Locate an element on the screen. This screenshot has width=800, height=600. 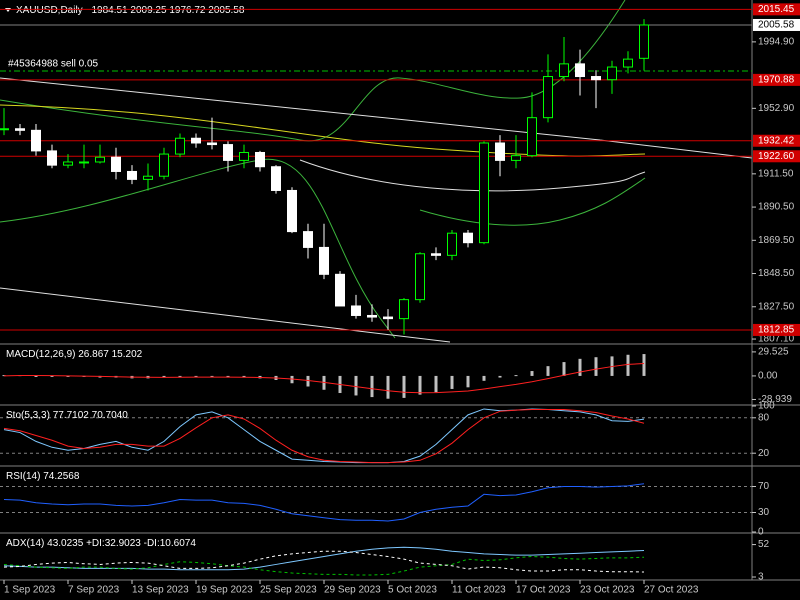
indicator-readout: -DI:10.6074 is located at coordinates (170, 543).